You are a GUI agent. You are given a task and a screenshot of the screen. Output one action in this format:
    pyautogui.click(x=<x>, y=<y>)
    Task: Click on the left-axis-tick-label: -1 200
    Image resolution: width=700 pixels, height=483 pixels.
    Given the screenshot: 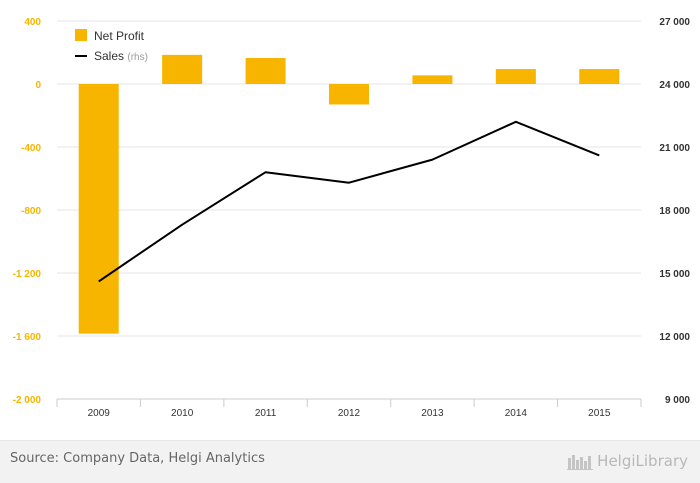 What is the action you would take?
    pyautogui.click(x=27, y=274)
    